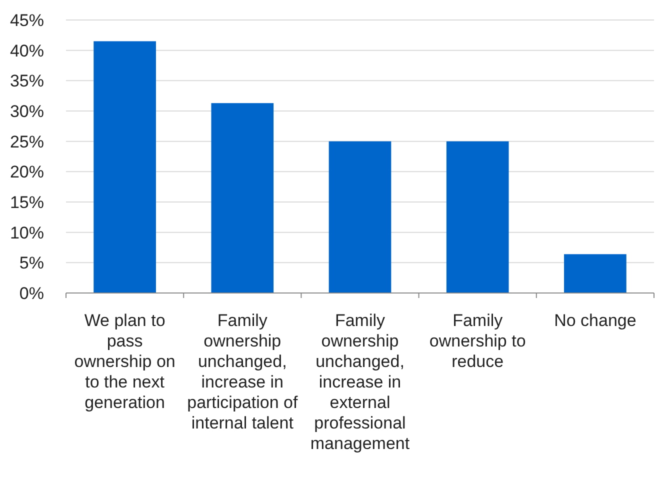  I want to click on y-tick-label: 0%, so click(31, 293).